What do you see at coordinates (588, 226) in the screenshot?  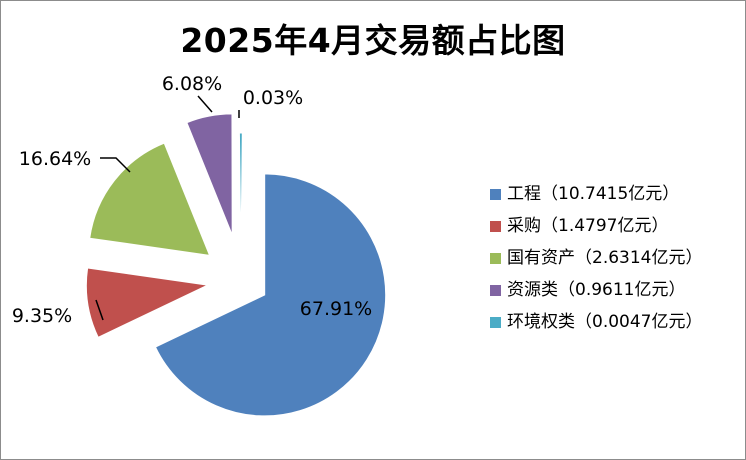 I see `legend-label: 采购（1.4797亿元）` at bounding box center [588, 226].